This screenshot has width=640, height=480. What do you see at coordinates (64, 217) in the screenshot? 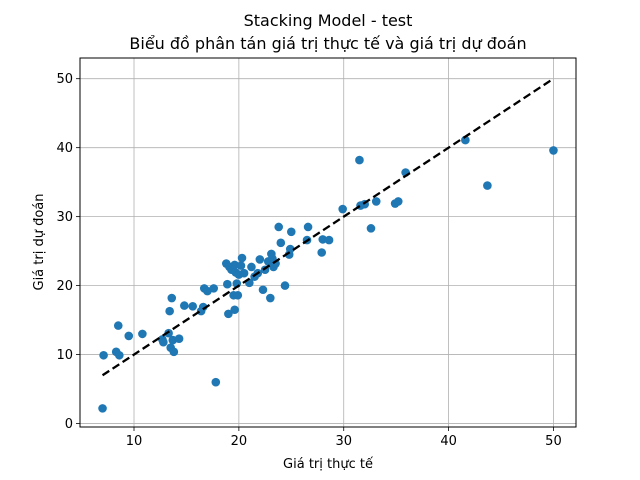
I see `y-tick-label: 30` at bounding box center [64, 217].